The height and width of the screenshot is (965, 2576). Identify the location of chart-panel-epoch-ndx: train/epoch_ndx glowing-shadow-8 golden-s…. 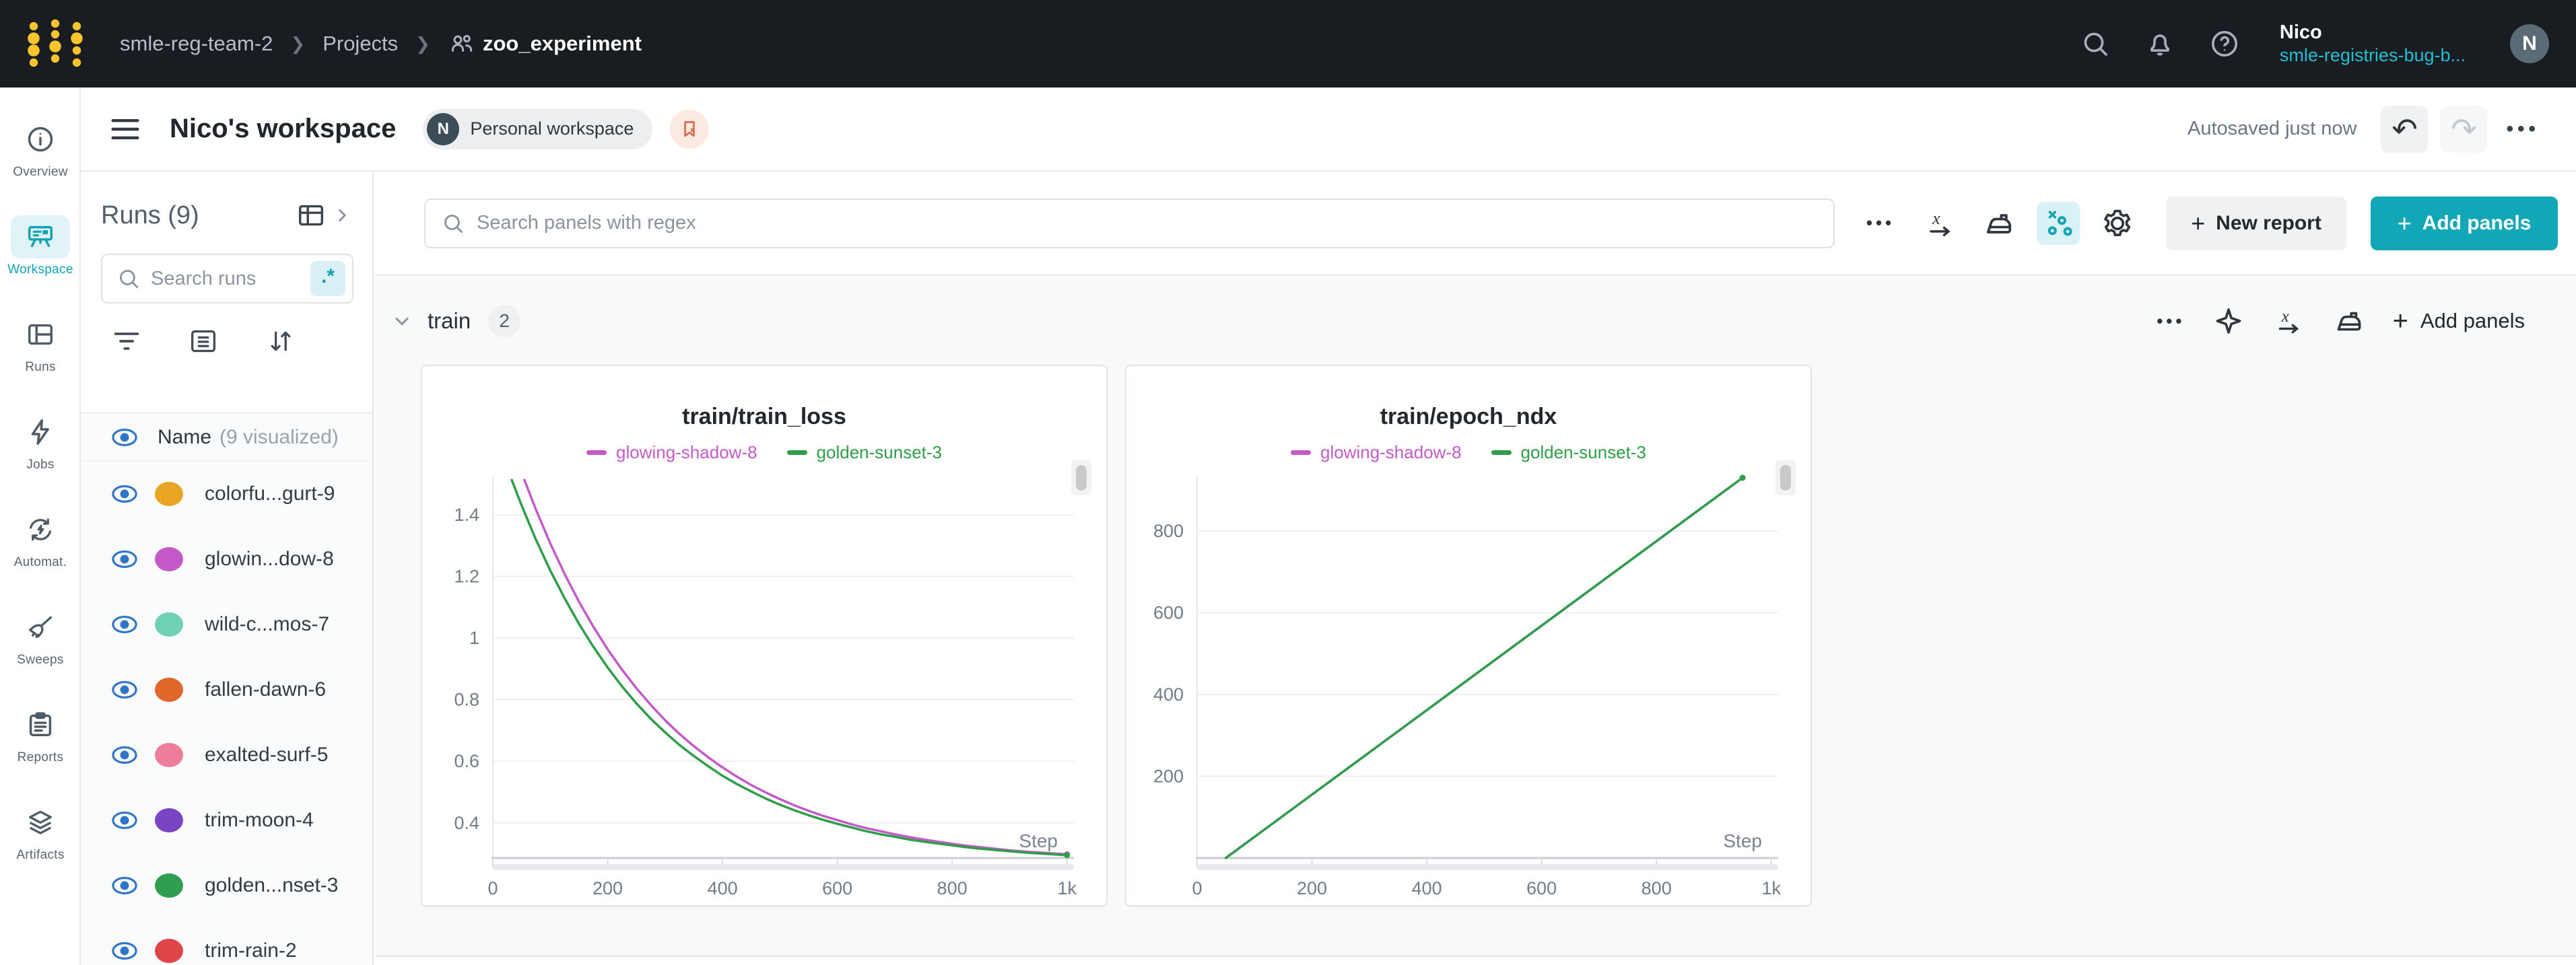
(1468, 635).